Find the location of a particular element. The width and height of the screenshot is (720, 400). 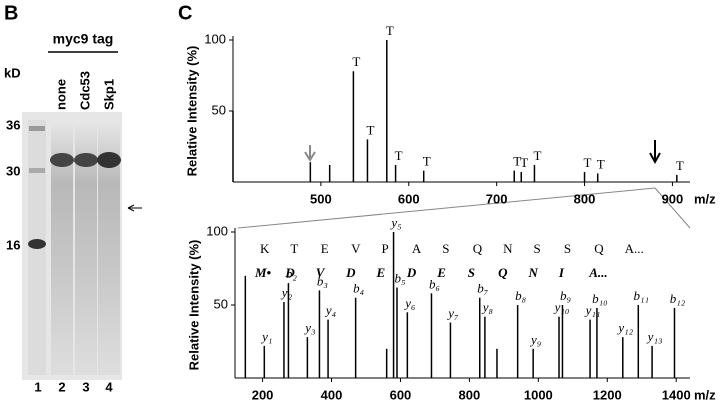

open-arrow is located at coordinates (310, 153).